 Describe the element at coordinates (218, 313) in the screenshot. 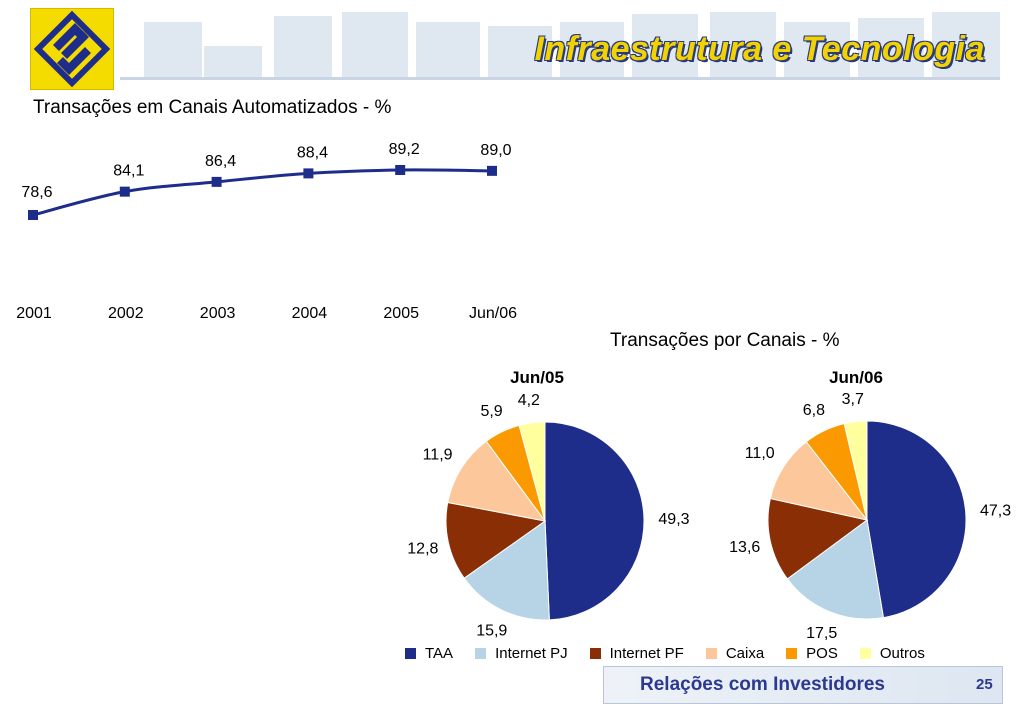

I see `x-axis-tick-label: 2003` at that location.